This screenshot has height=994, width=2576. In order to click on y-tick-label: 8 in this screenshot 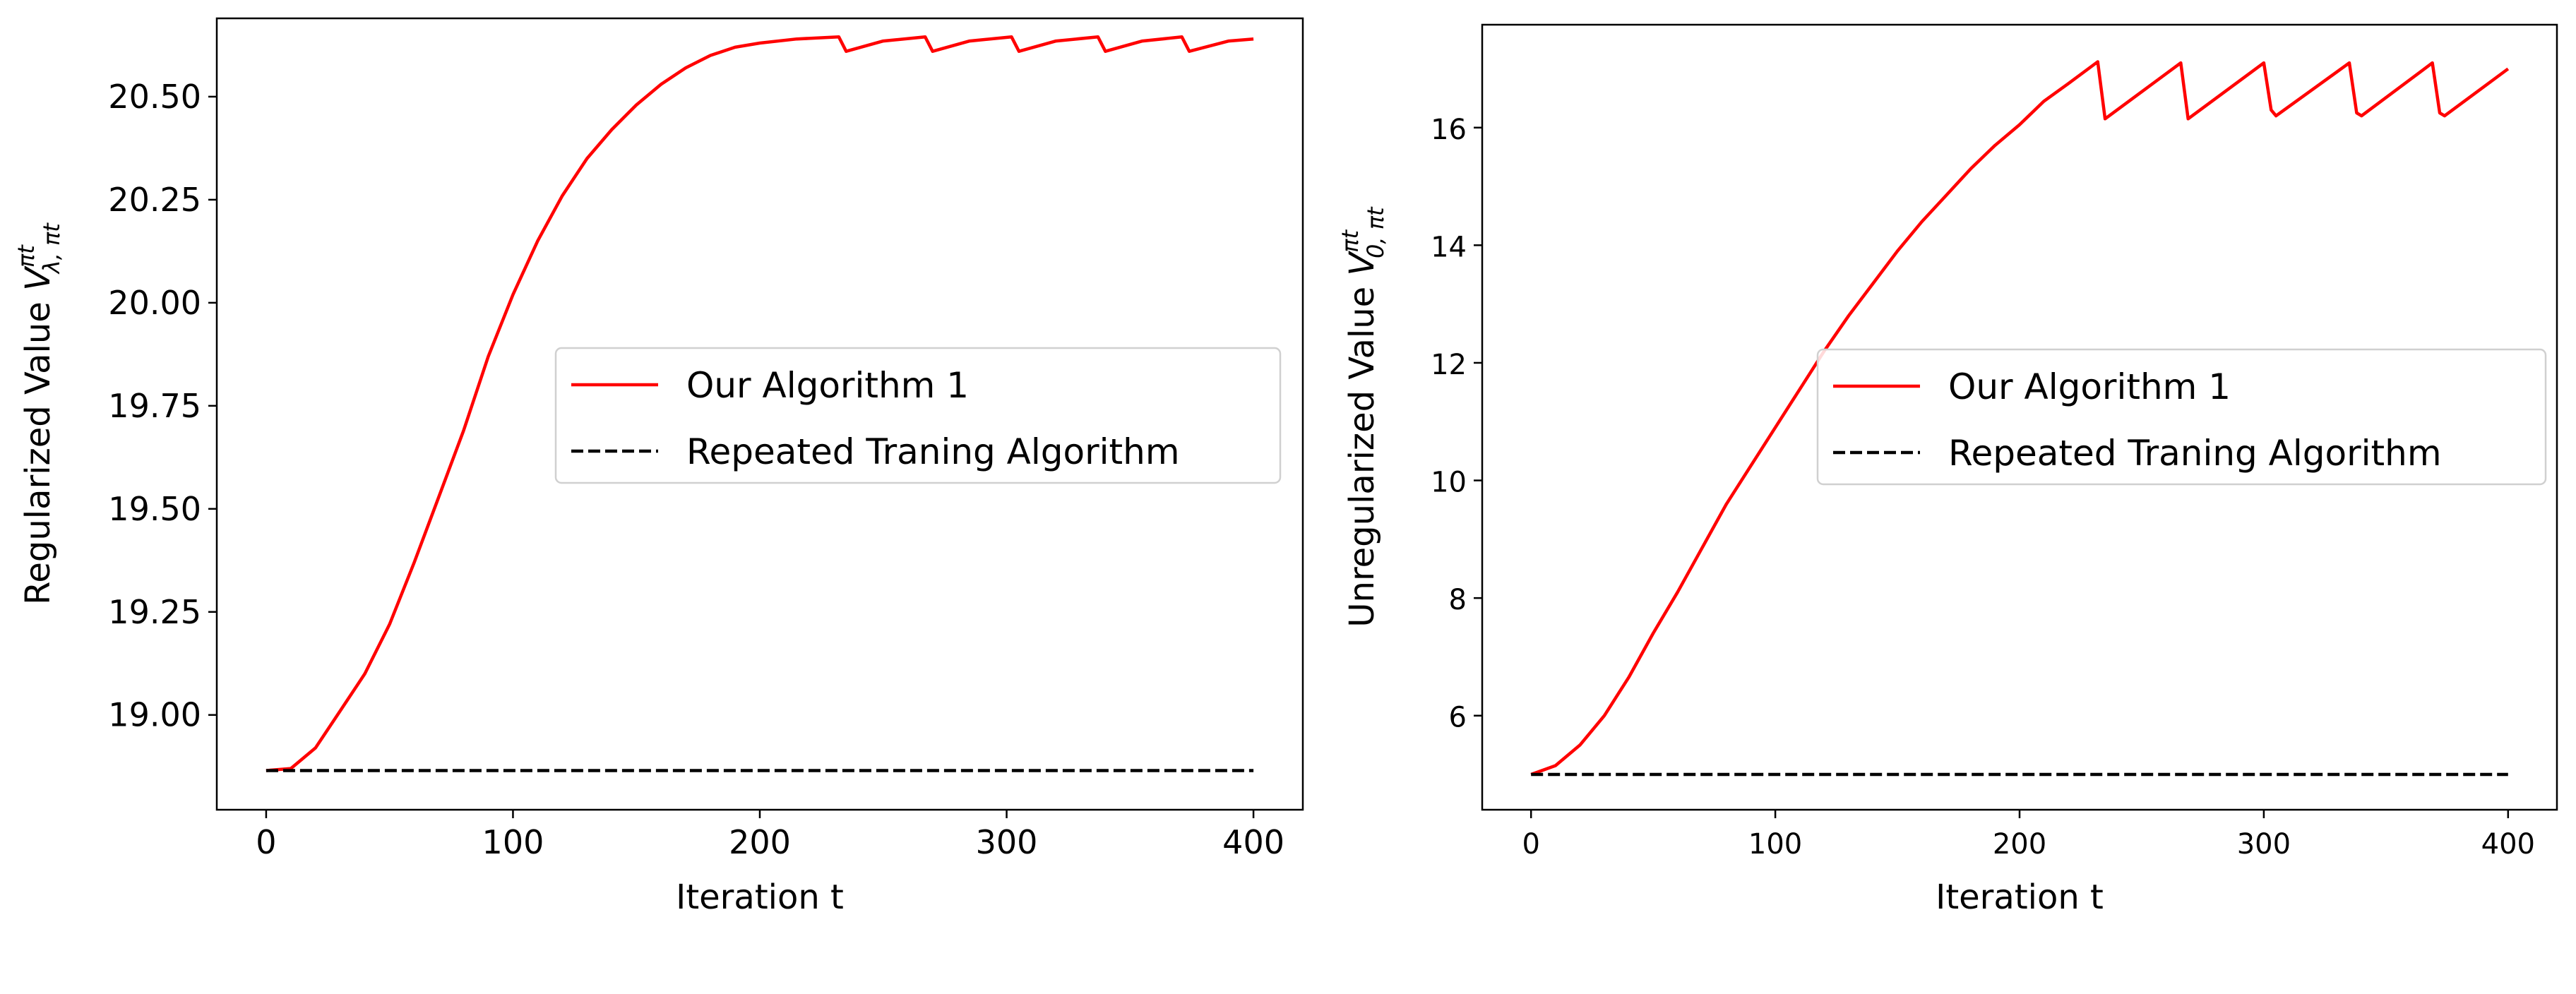, I will do `click(1458, 600)`.